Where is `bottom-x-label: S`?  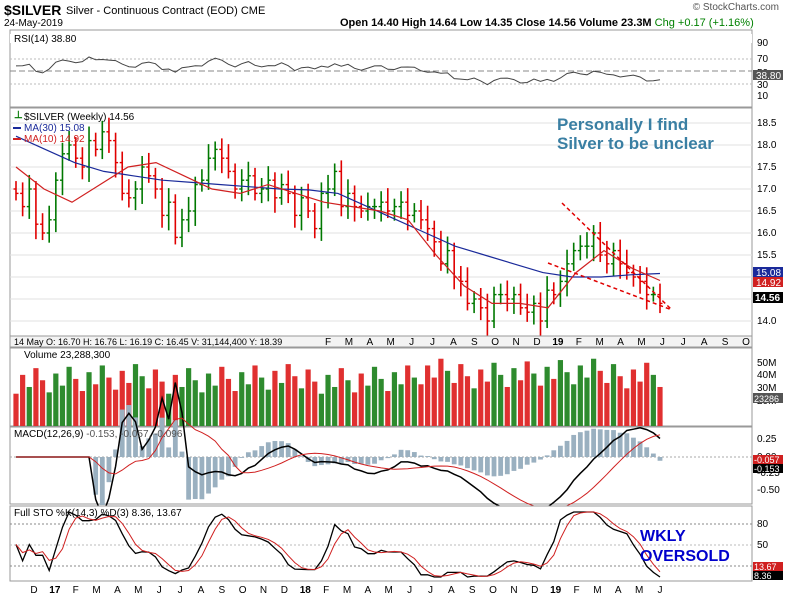
bottom-x-label: S is located at coordinates (221, 590).